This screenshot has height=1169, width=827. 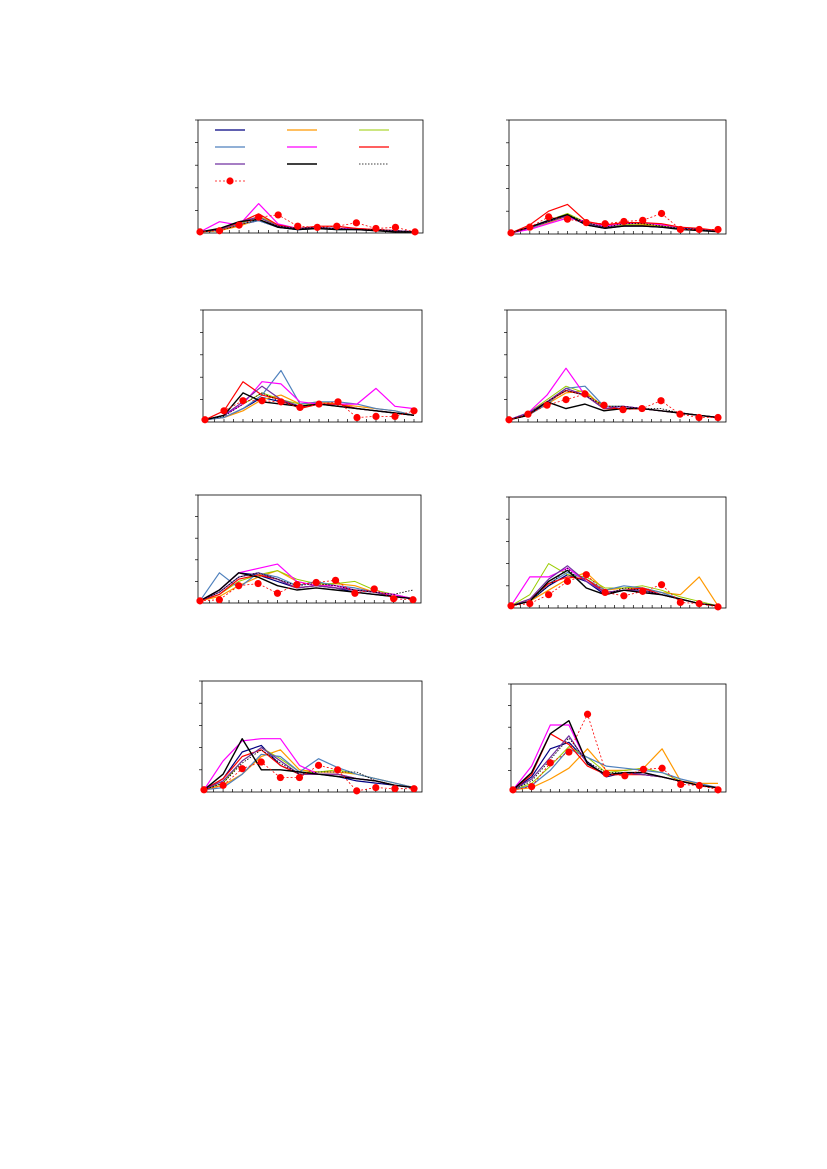 I want to click on legend-marker, so click(x=230, y=181).